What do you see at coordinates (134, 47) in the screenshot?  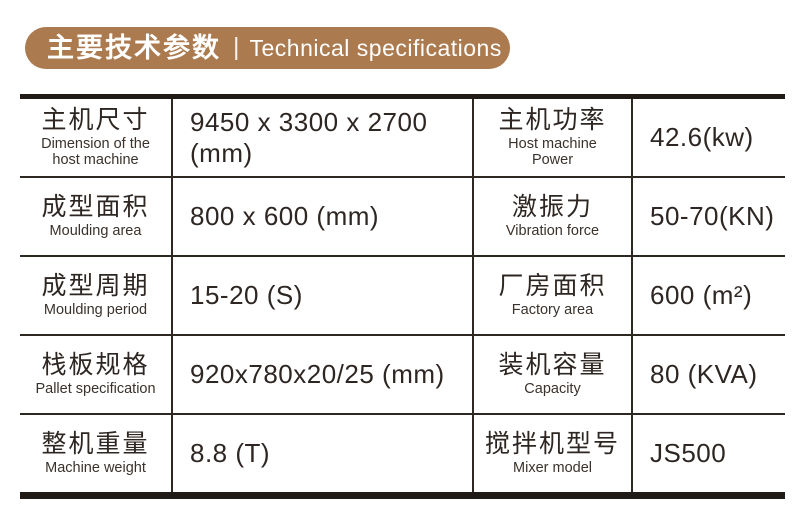 I see `section-title-chinese: 主要技术参数` at bounding box center [134, 47].